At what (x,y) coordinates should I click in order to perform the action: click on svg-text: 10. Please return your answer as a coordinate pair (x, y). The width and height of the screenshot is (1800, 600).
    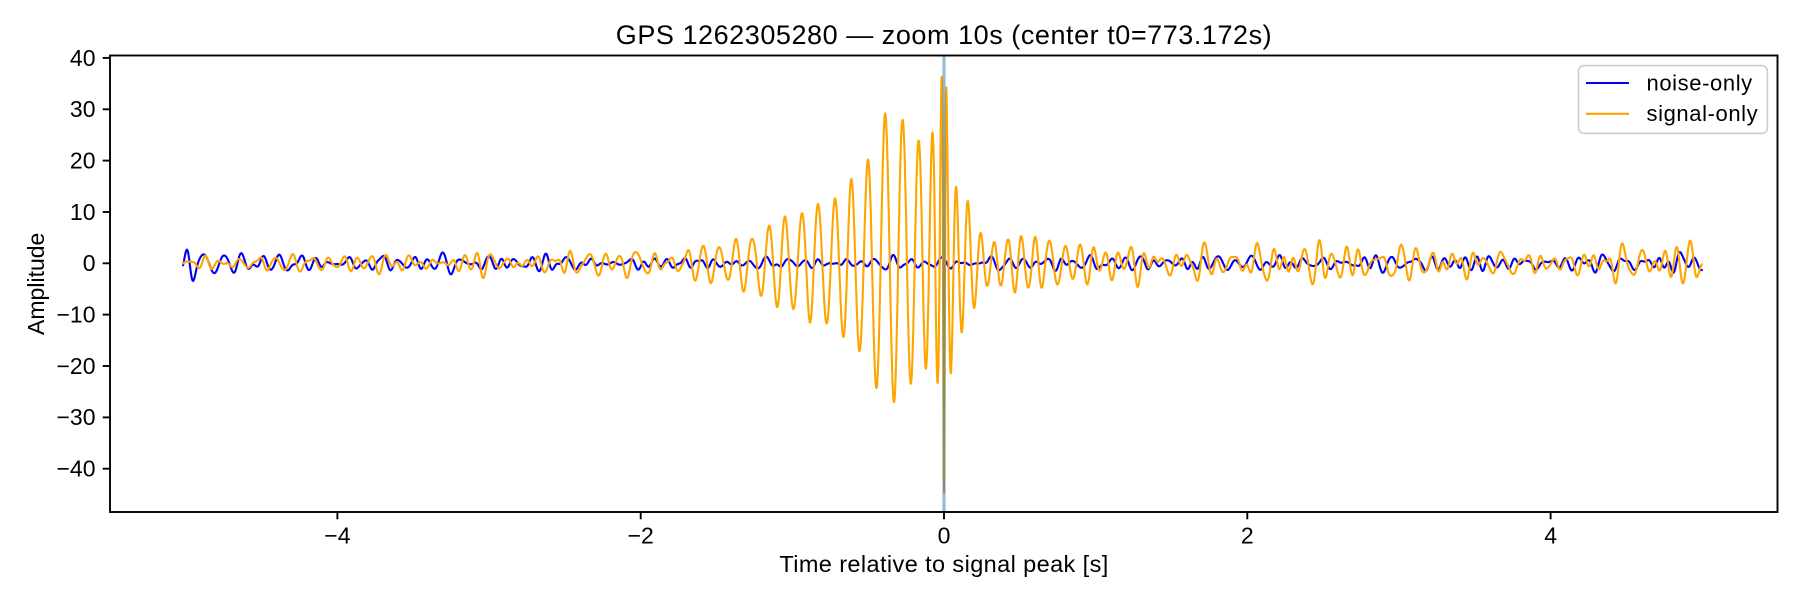
    Looking at the image, I should click on (83, 212).